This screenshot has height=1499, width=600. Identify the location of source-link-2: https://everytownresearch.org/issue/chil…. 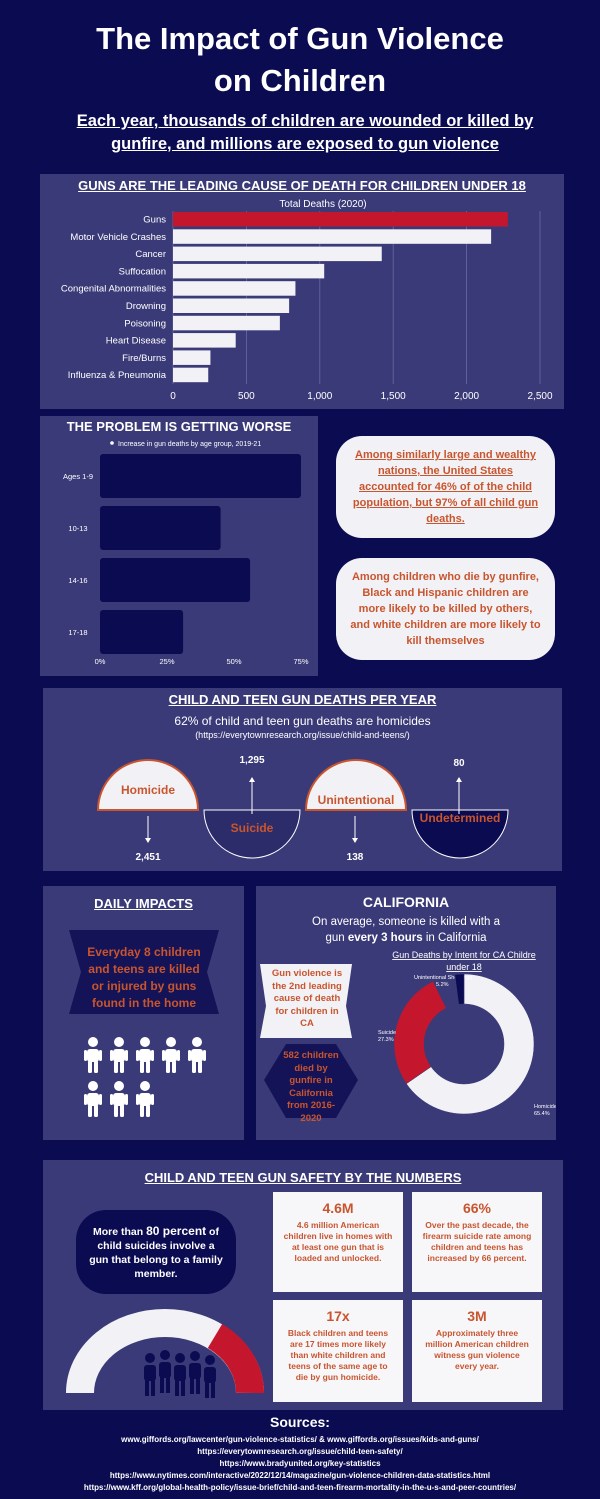
(300, 1451).